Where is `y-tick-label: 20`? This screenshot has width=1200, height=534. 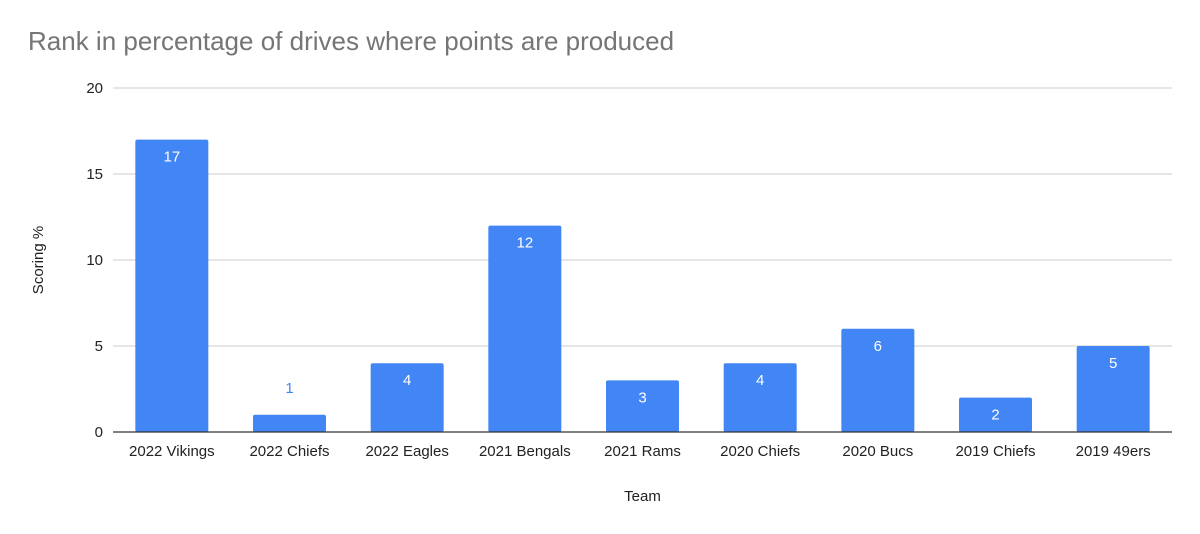
y-tick-label: 20 is located at coordinates (94, 88).